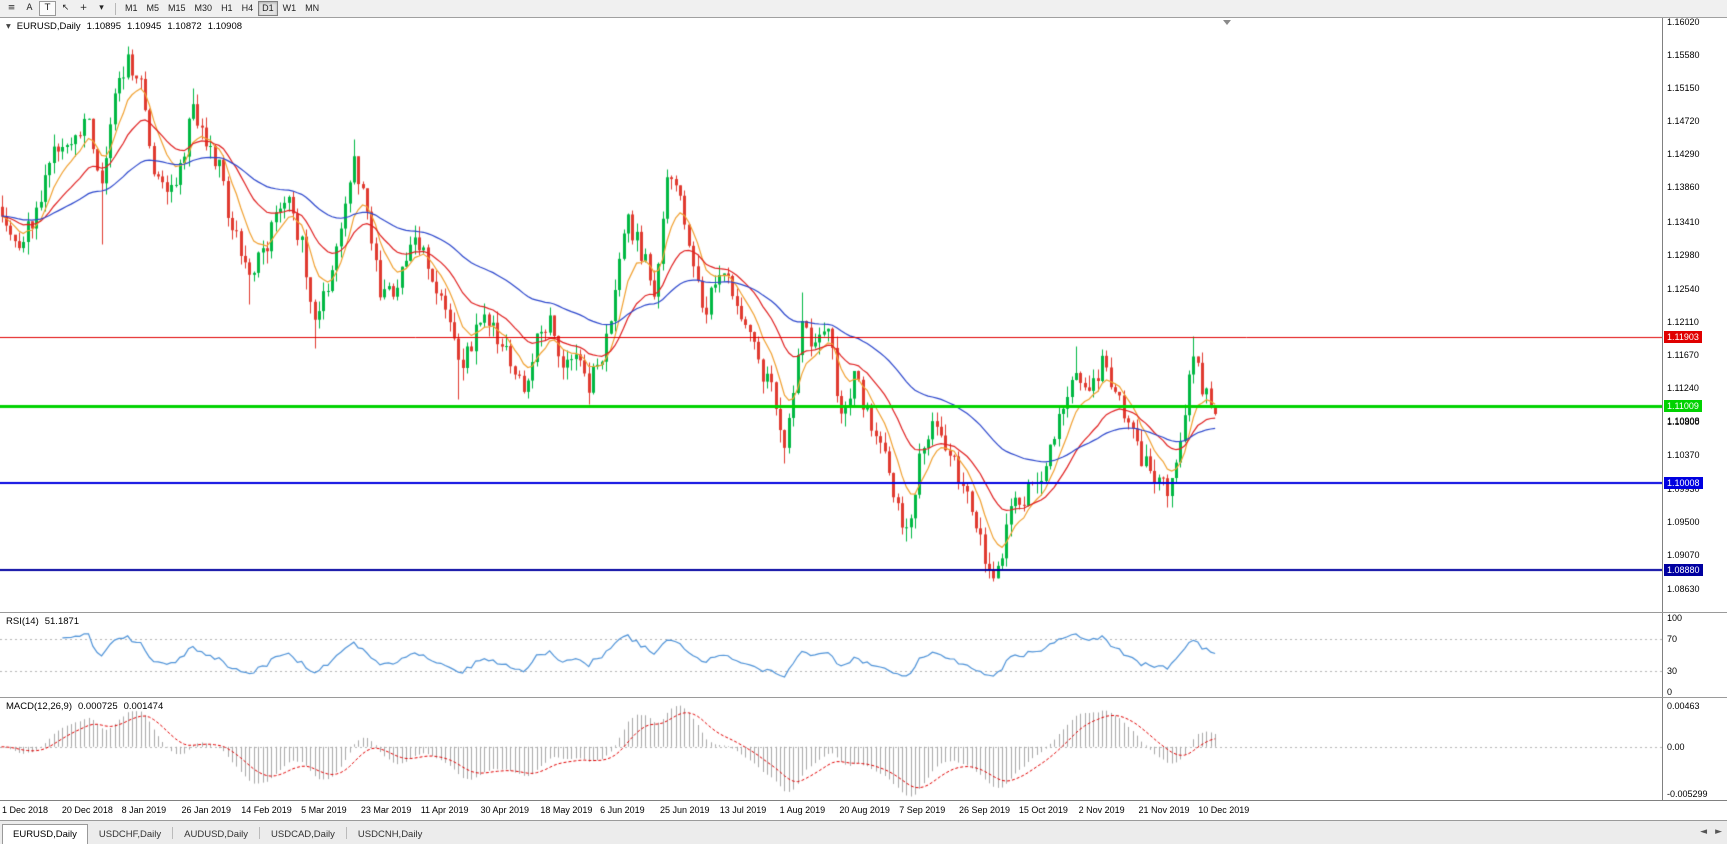  I want to click on blue-support-line-badge: 1.10008, so click(1683, 483).